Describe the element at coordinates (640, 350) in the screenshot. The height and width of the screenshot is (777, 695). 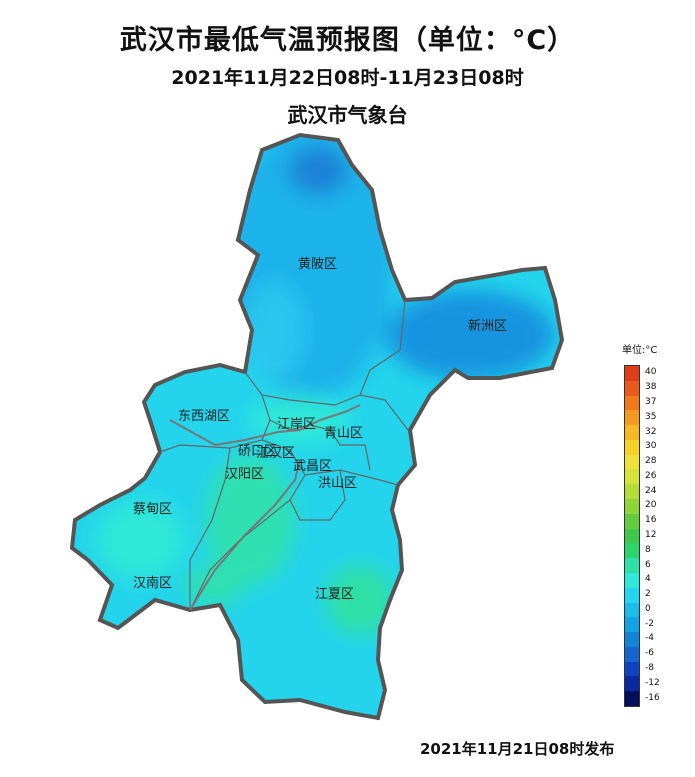
I see `legend-unit-label: 单位:°C` at that location.